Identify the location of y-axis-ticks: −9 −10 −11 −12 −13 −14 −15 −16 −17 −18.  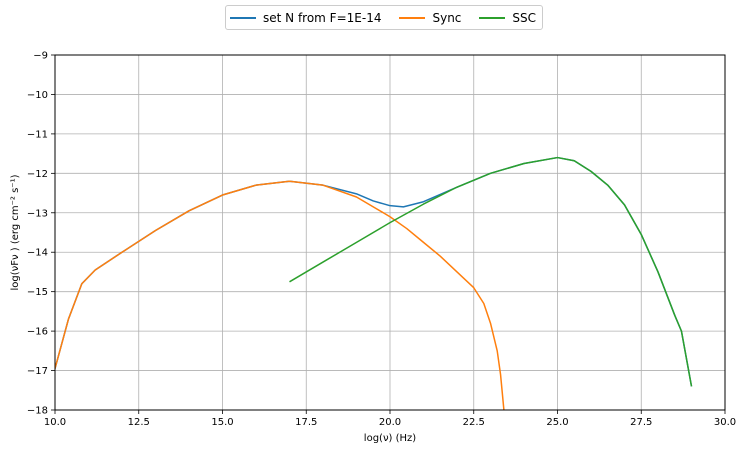
(41, 234).